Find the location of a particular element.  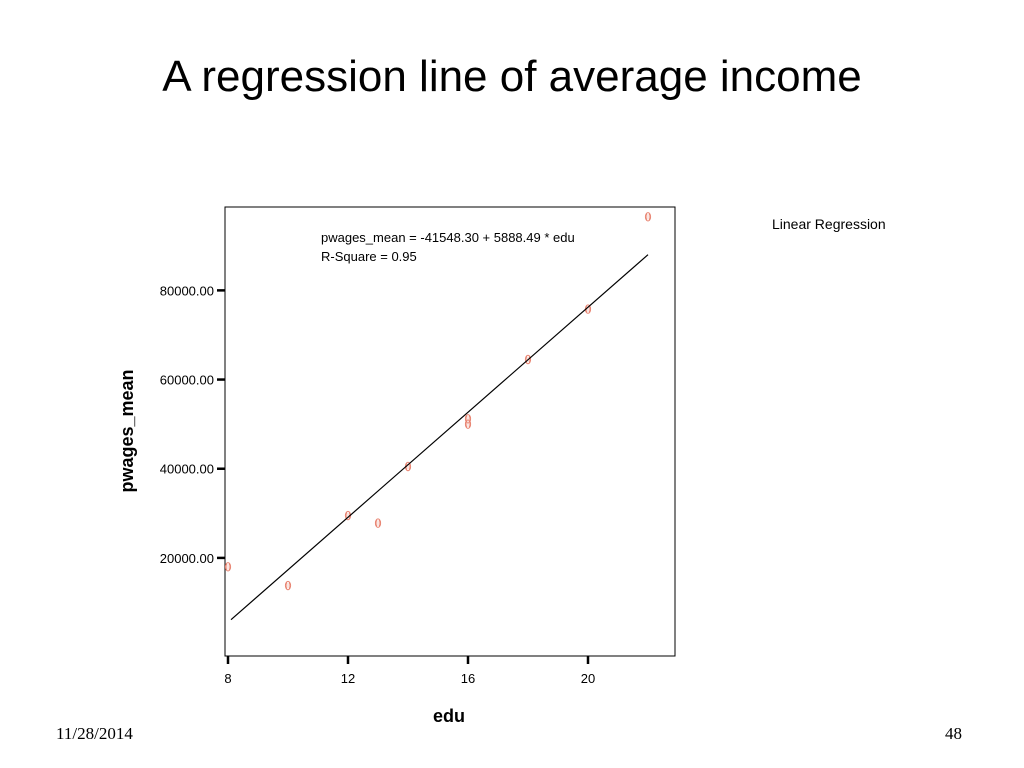

y-tick-label: 60000.00 is located at coordinates (187, 380).